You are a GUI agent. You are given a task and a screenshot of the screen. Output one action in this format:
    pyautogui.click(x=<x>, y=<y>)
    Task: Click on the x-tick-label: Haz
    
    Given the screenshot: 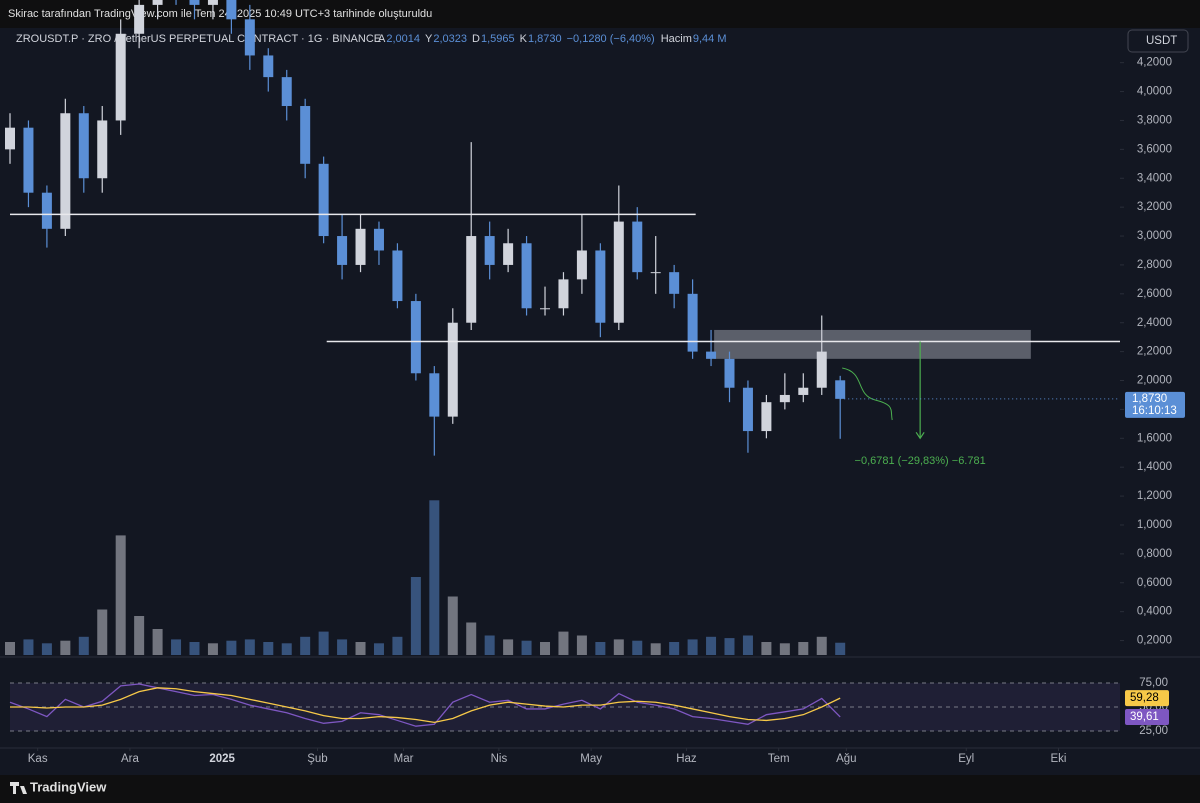 What is the action you would take?
    pyautogui.click(x=686, y=759)
    